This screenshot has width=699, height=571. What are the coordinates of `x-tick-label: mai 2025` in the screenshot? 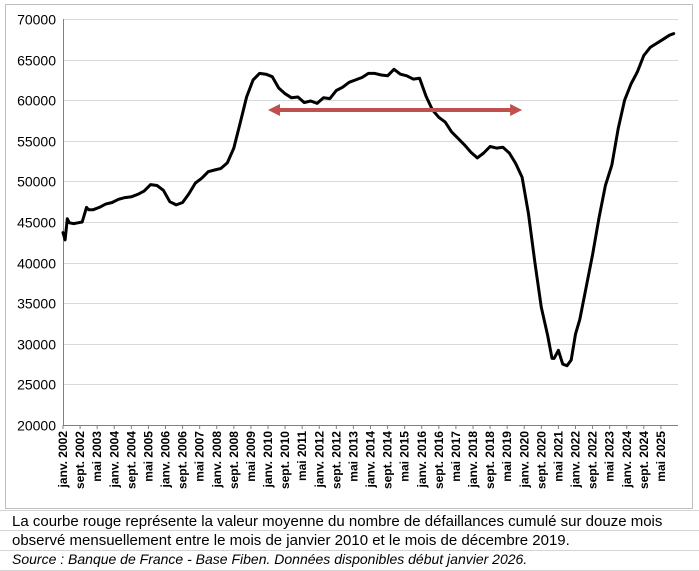 It's located at (661, 456).